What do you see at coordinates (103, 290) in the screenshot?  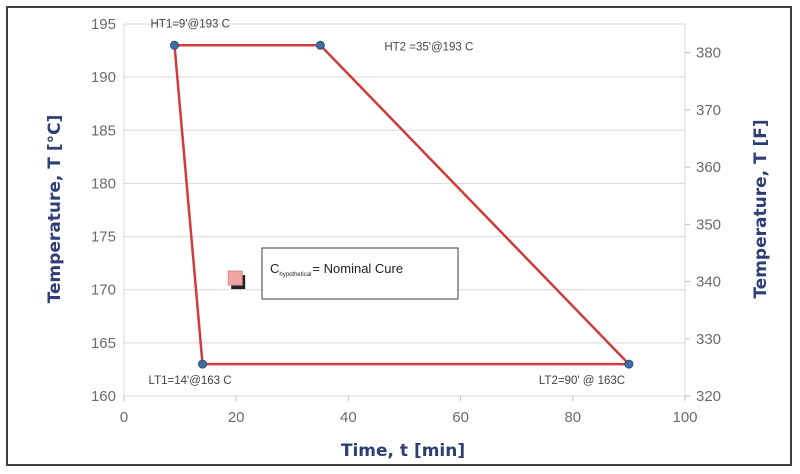 I see `y-tick-label-2: 170` at bounding box center [103, 290].